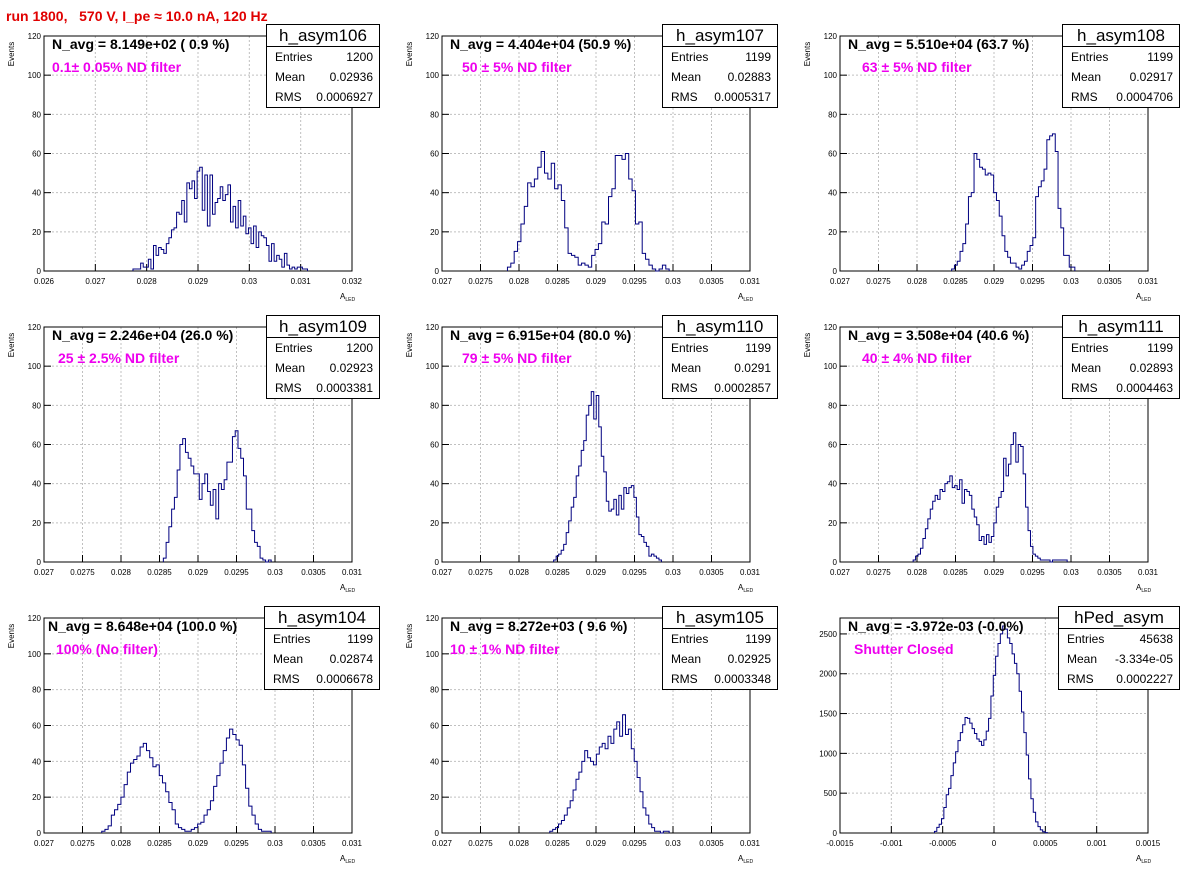 The image size is (1196, 891). Describe the element at coordinates (938, 44) in the screenshot. I see `navg-label: N_avg = 5.510e+04 (63.7 %)` at that location.